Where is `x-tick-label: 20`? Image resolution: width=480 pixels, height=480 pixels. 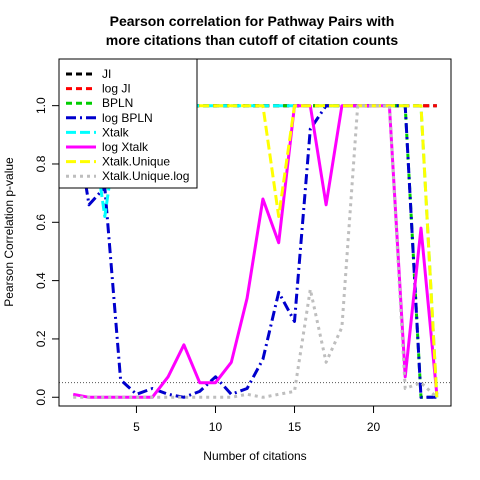 x-tick-label: 20 is located at coordinates (374, 427).